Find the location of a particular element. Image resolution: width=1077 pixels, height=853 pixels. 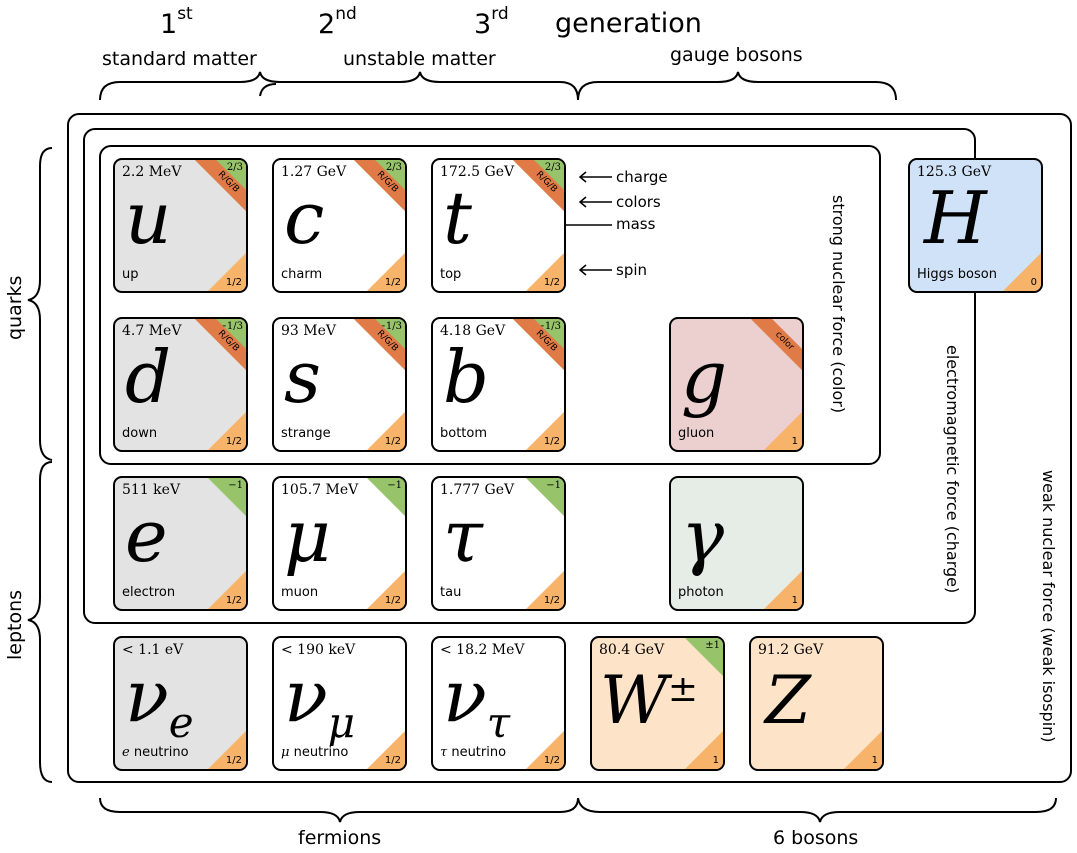

generation-2-label: 2nd is located at coordinates (337, 22).